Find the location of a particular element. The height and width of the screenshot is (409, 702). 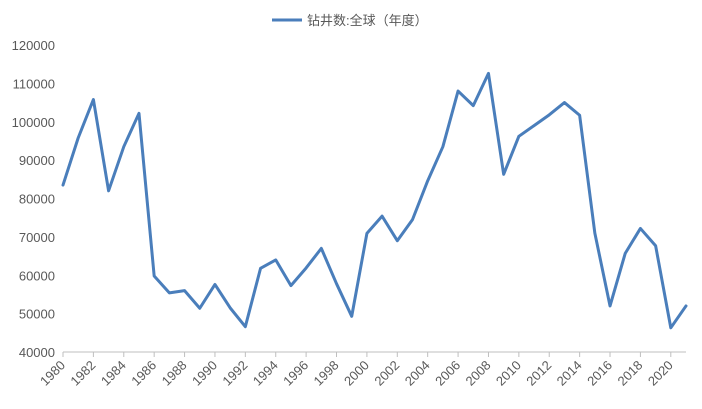

x-tick-label: 1992 is located at coordinates (234, 373).